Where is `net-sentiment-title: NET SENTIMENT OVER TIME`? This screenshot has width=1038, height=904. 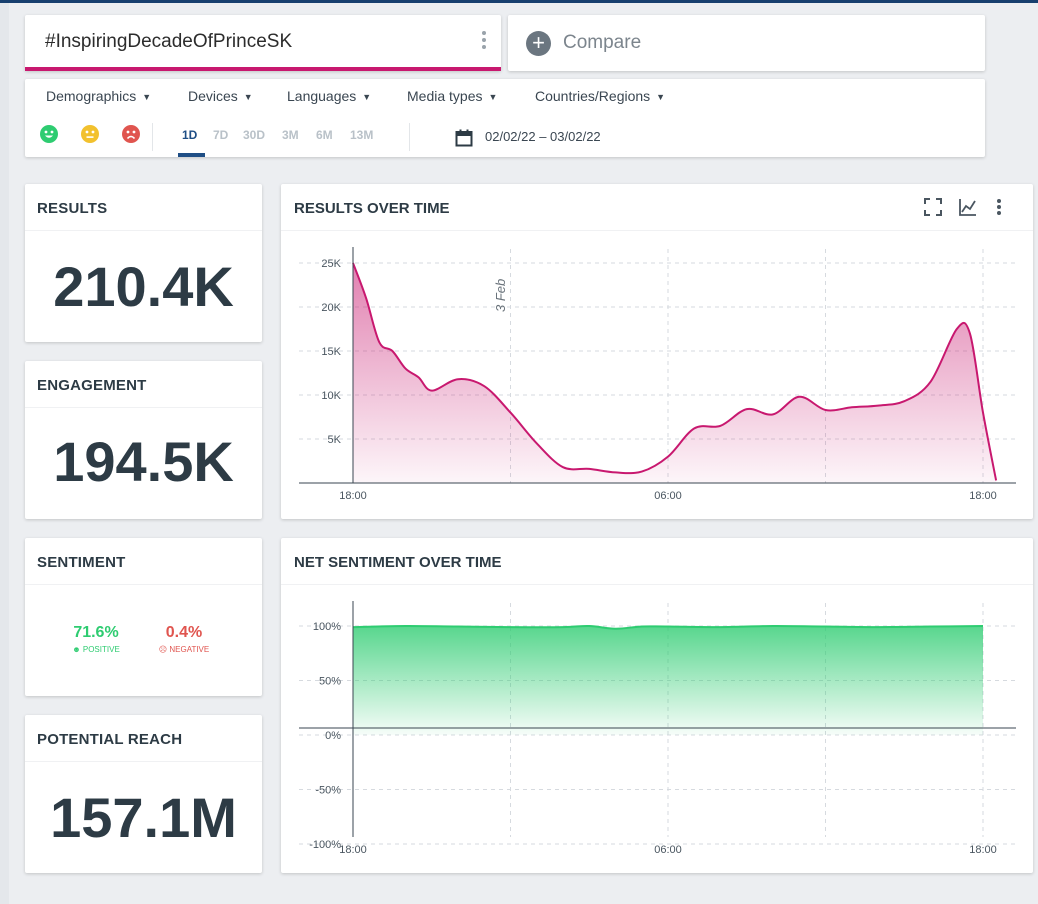
net-sentiment-title: NET SENTIMENT OVER TIME is located at coordinates (398, 562).